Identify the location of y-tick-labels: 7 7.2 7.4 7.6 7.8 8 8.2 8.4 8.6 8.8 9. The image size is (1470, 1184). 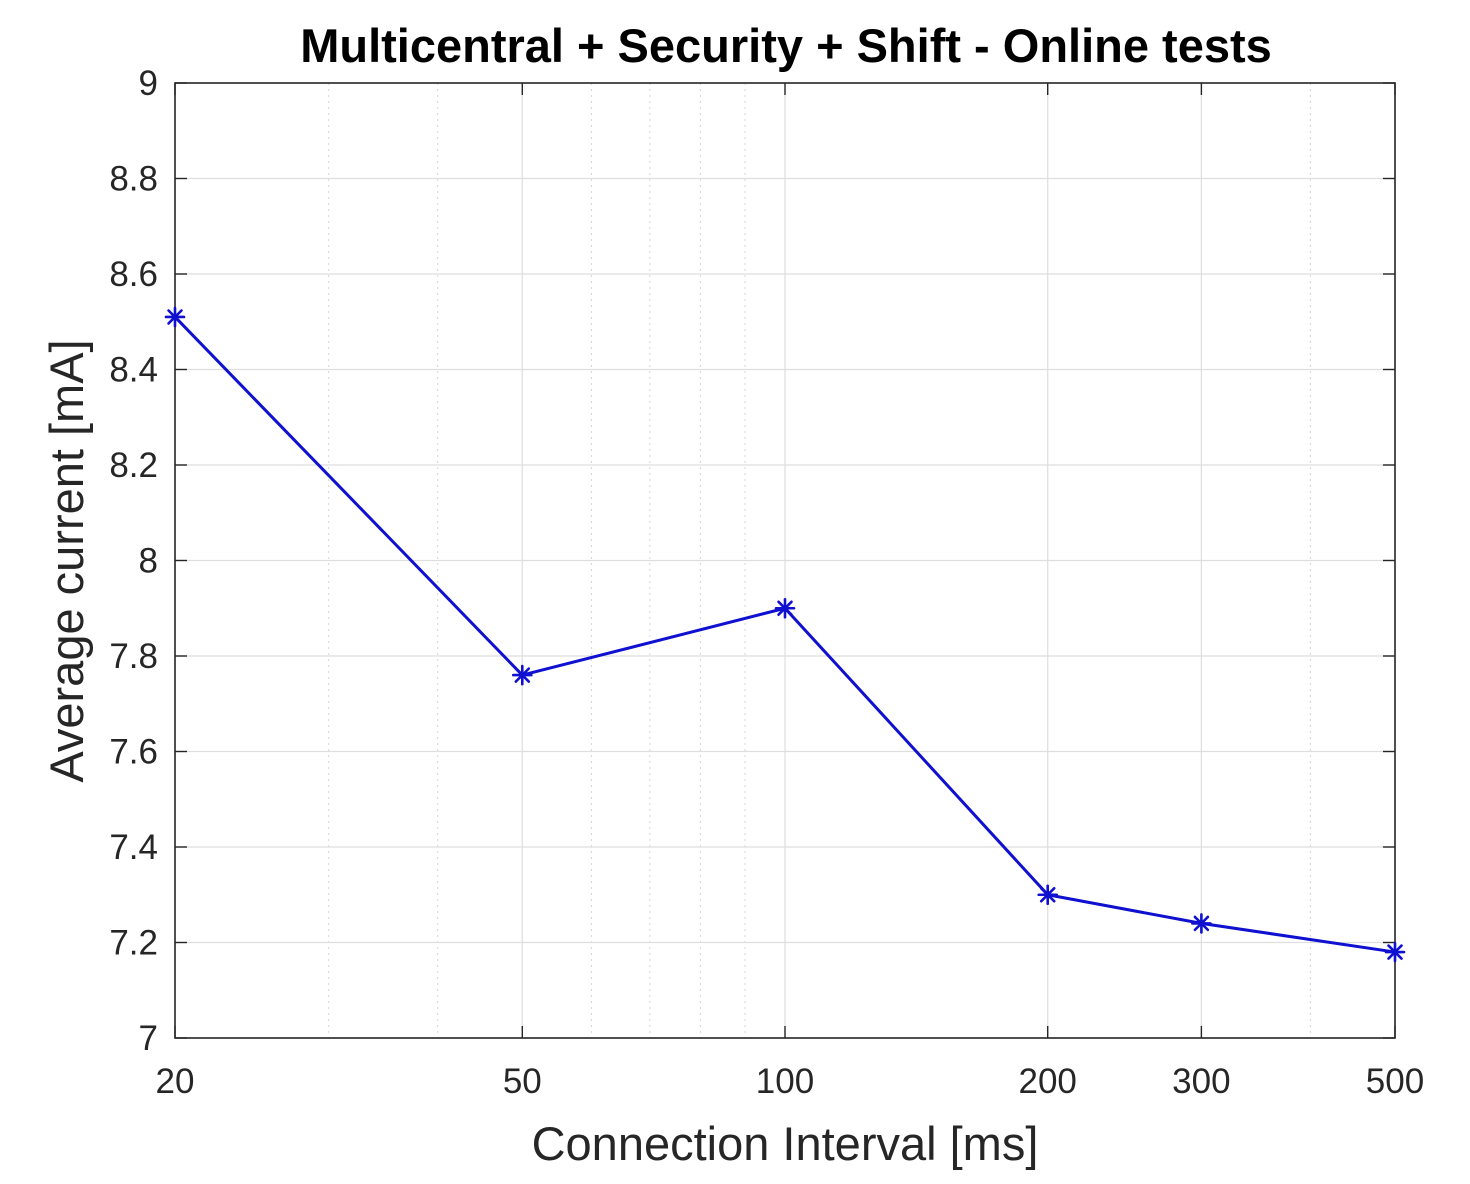
(133, 561).